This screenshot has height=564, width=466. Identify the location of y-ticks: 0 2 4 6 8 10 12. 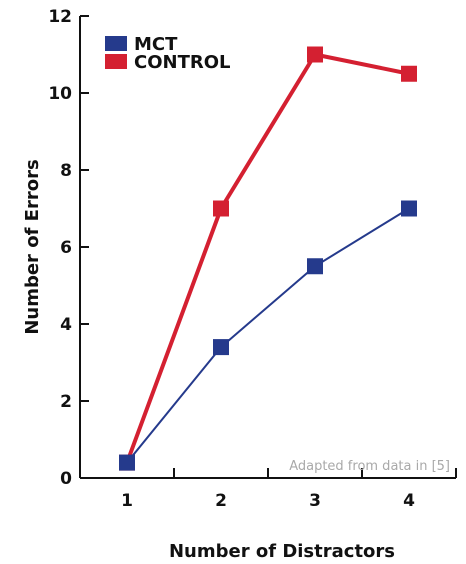
(68, 248).